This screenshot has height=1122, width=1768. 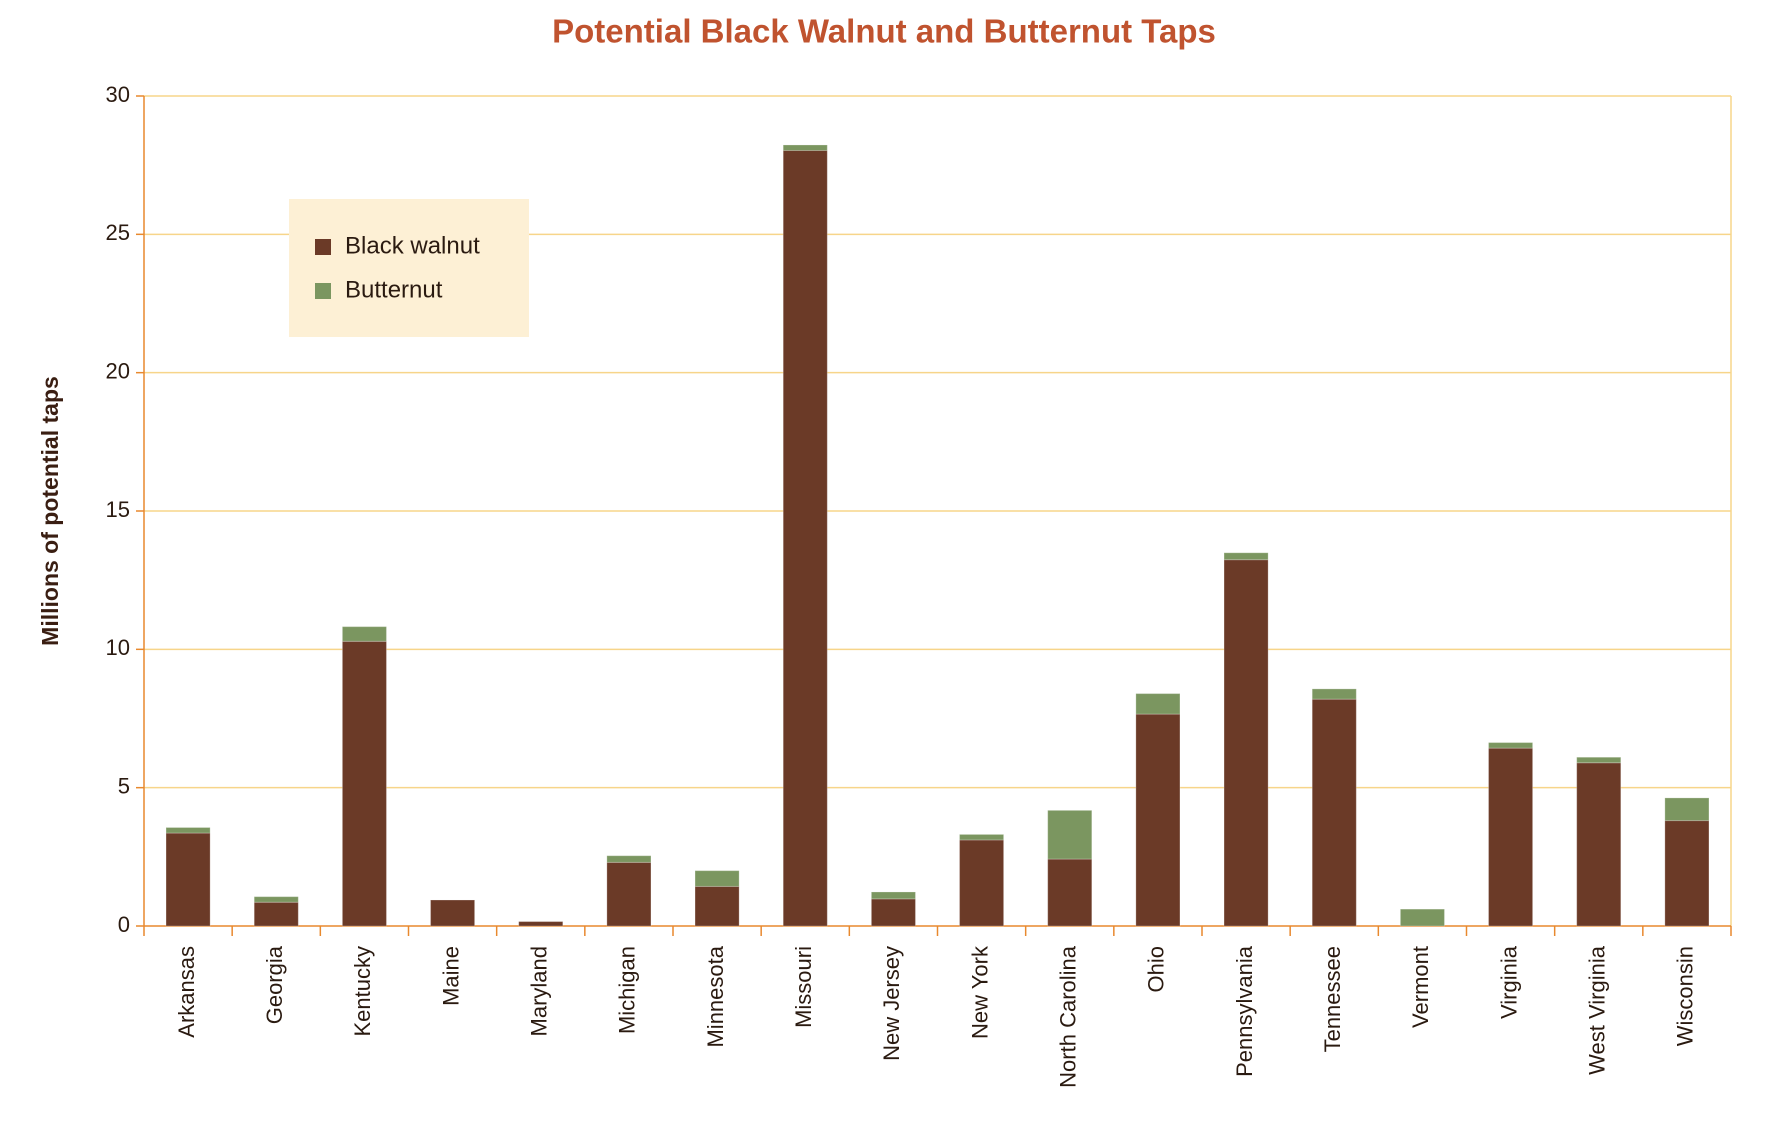 I want to click on legend-box, so click(x=409, y=268).